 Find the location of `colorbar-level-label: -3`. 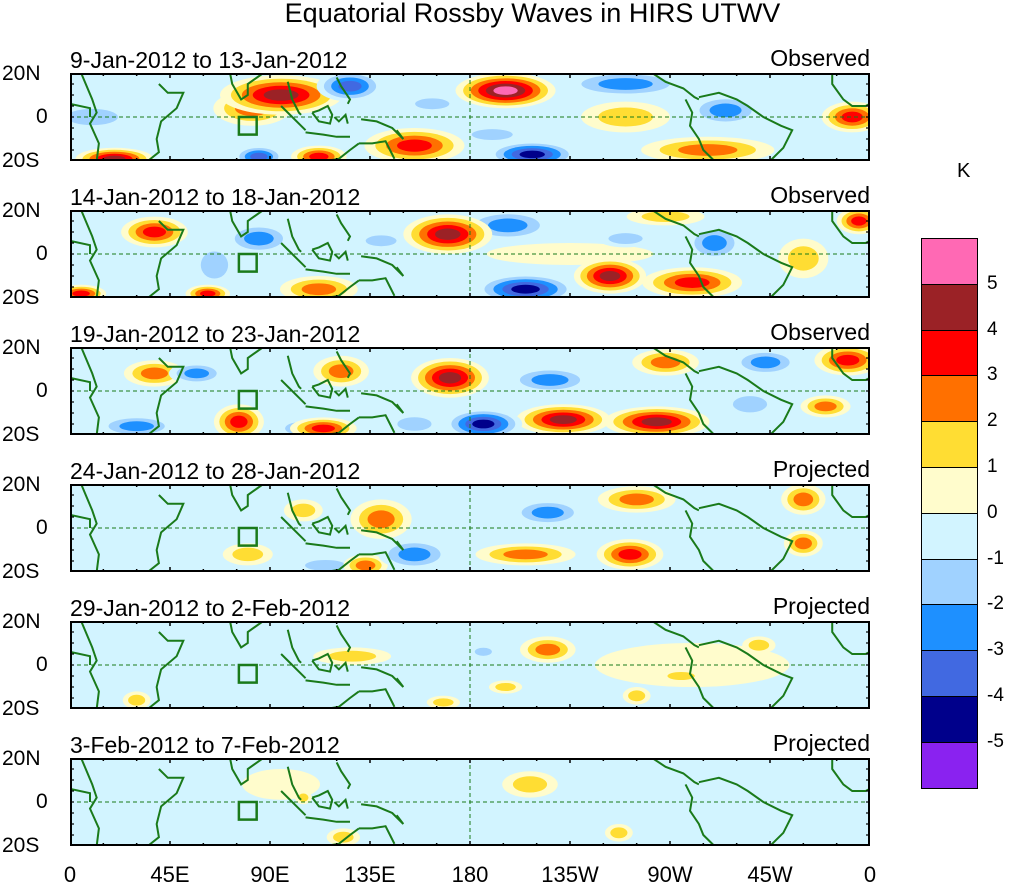

colorbar-level-label: -3 is located at coordinates (995, 650).